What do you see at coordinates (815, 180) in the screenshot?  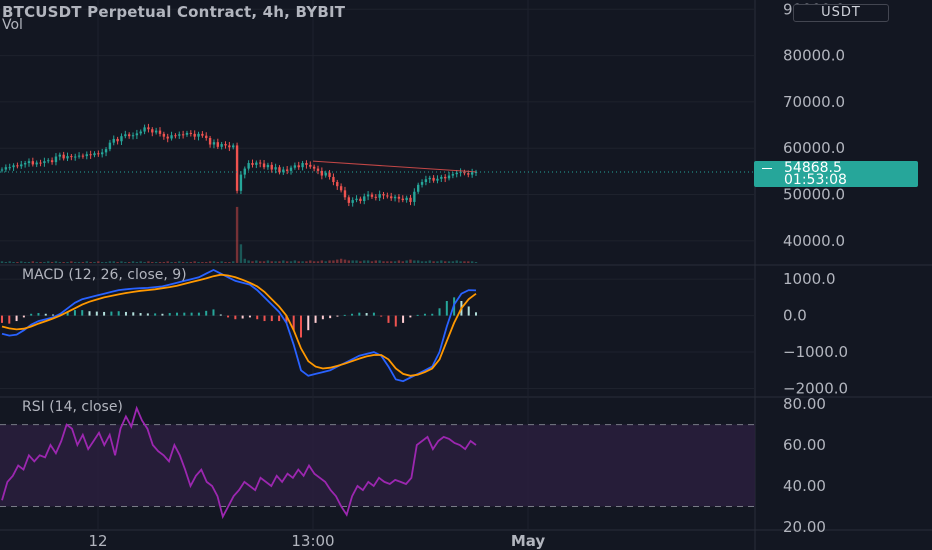 I see `bar-countdown: 01:53:08` at bounding box center [815, 180].